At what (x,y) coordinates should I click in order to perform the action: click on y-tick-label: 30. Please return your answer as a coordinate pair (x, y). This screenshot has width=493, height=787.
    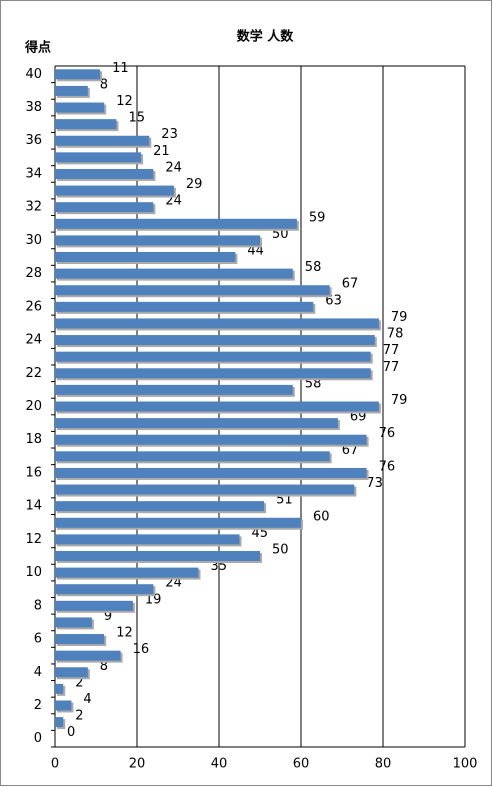
    Looking at the image, I should click on (33, 240).